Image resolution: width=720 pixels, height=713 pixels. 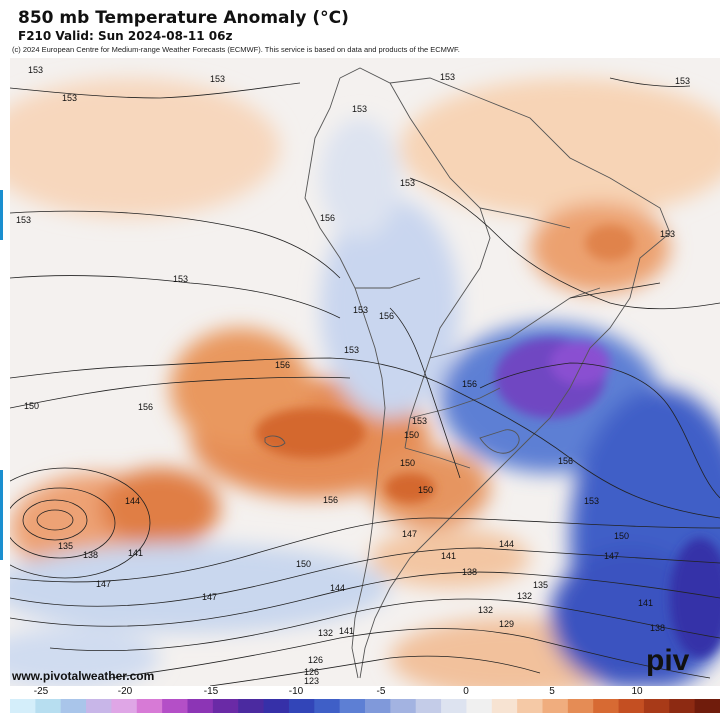 I want to click on brand-logo: piv, so click(x=668, y=660).